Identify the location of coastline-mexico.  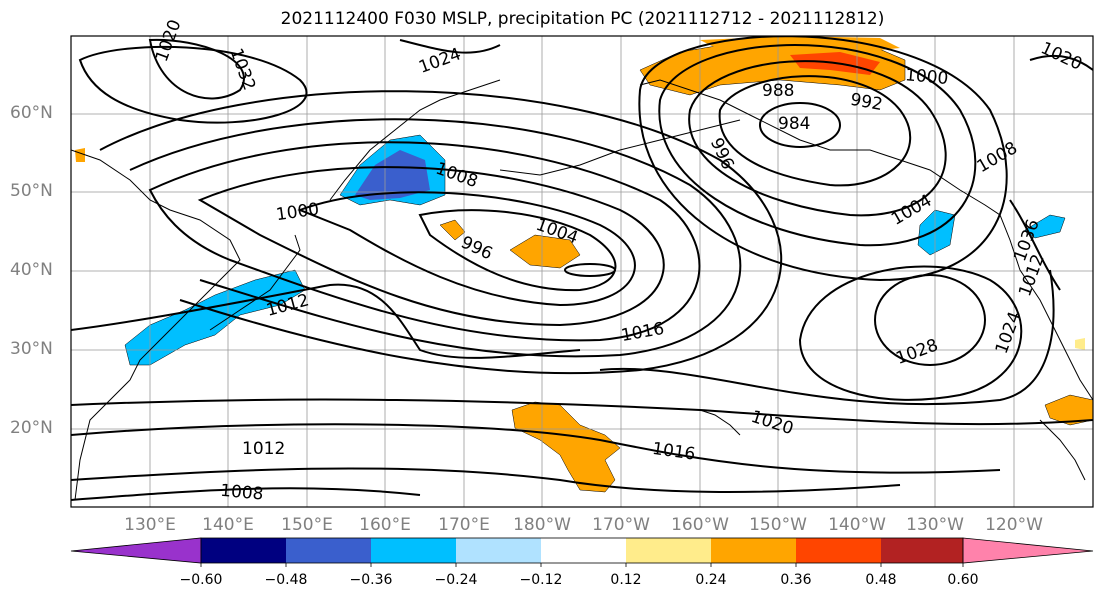
(1062, 450).